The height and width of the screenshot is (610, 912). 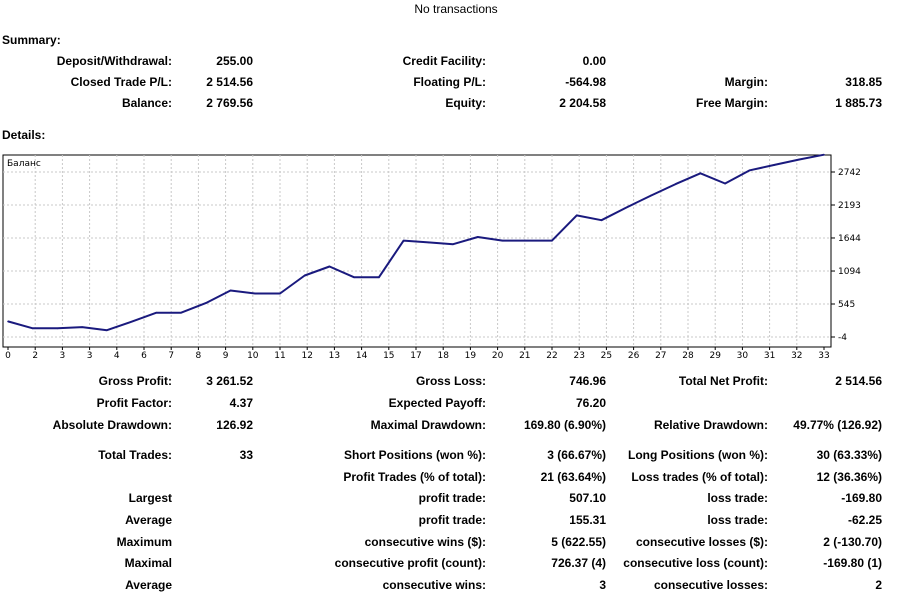 What do you see at coordinates (428, 425) in the screenshot?
I see `maximal-drawdown-label: Maximal Drawdown:` at bounding box center [428, 425].